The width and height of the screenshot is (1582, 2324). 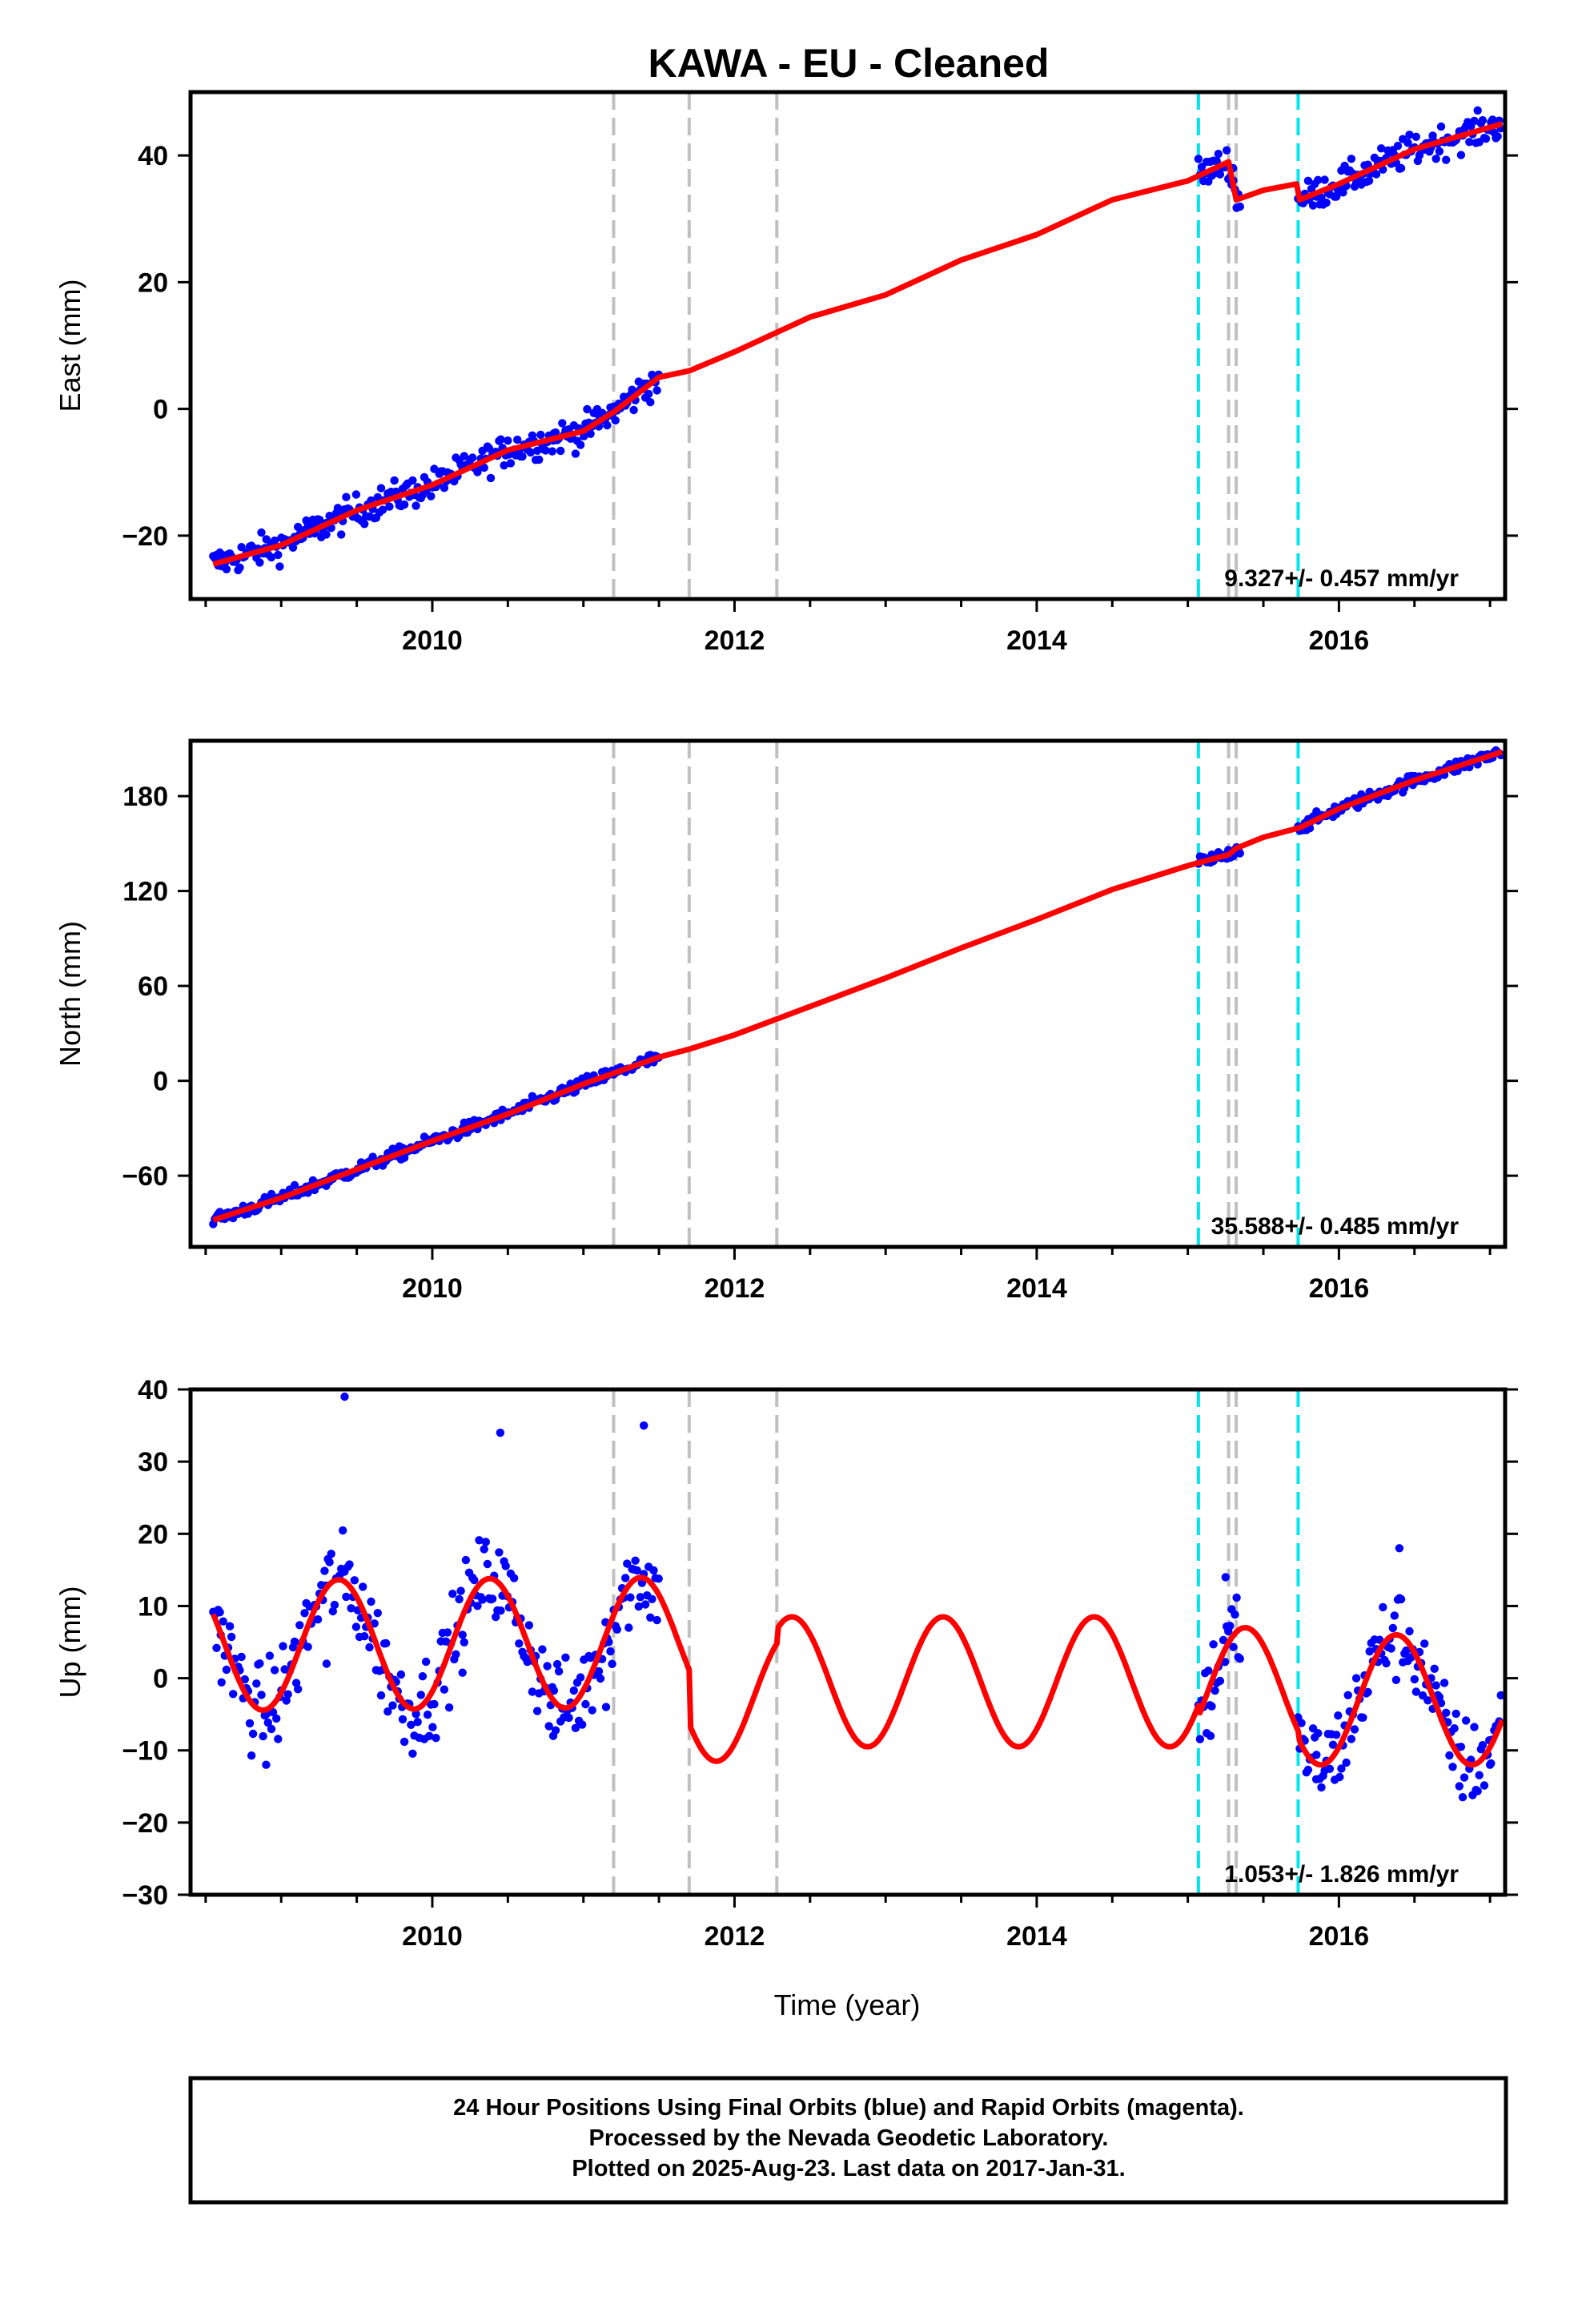 I want to click on x-tick-label: 2014, so click(x=1036, y=640).